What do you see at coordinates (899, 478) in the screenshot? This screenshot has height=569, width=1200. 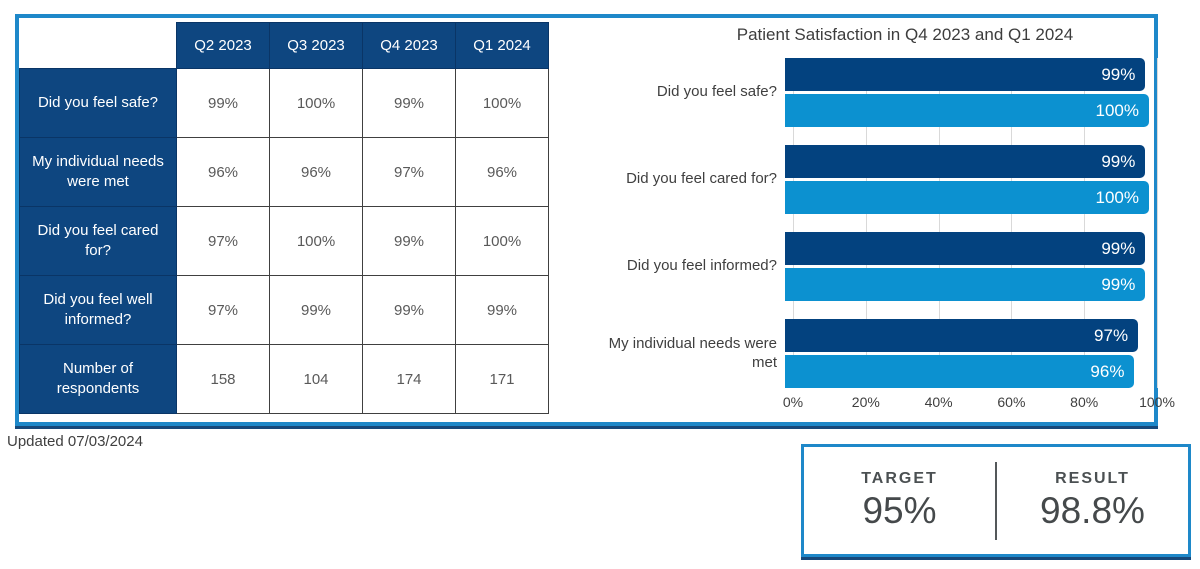 I see `target-label: TARGET` at bounding box center [899, 478].